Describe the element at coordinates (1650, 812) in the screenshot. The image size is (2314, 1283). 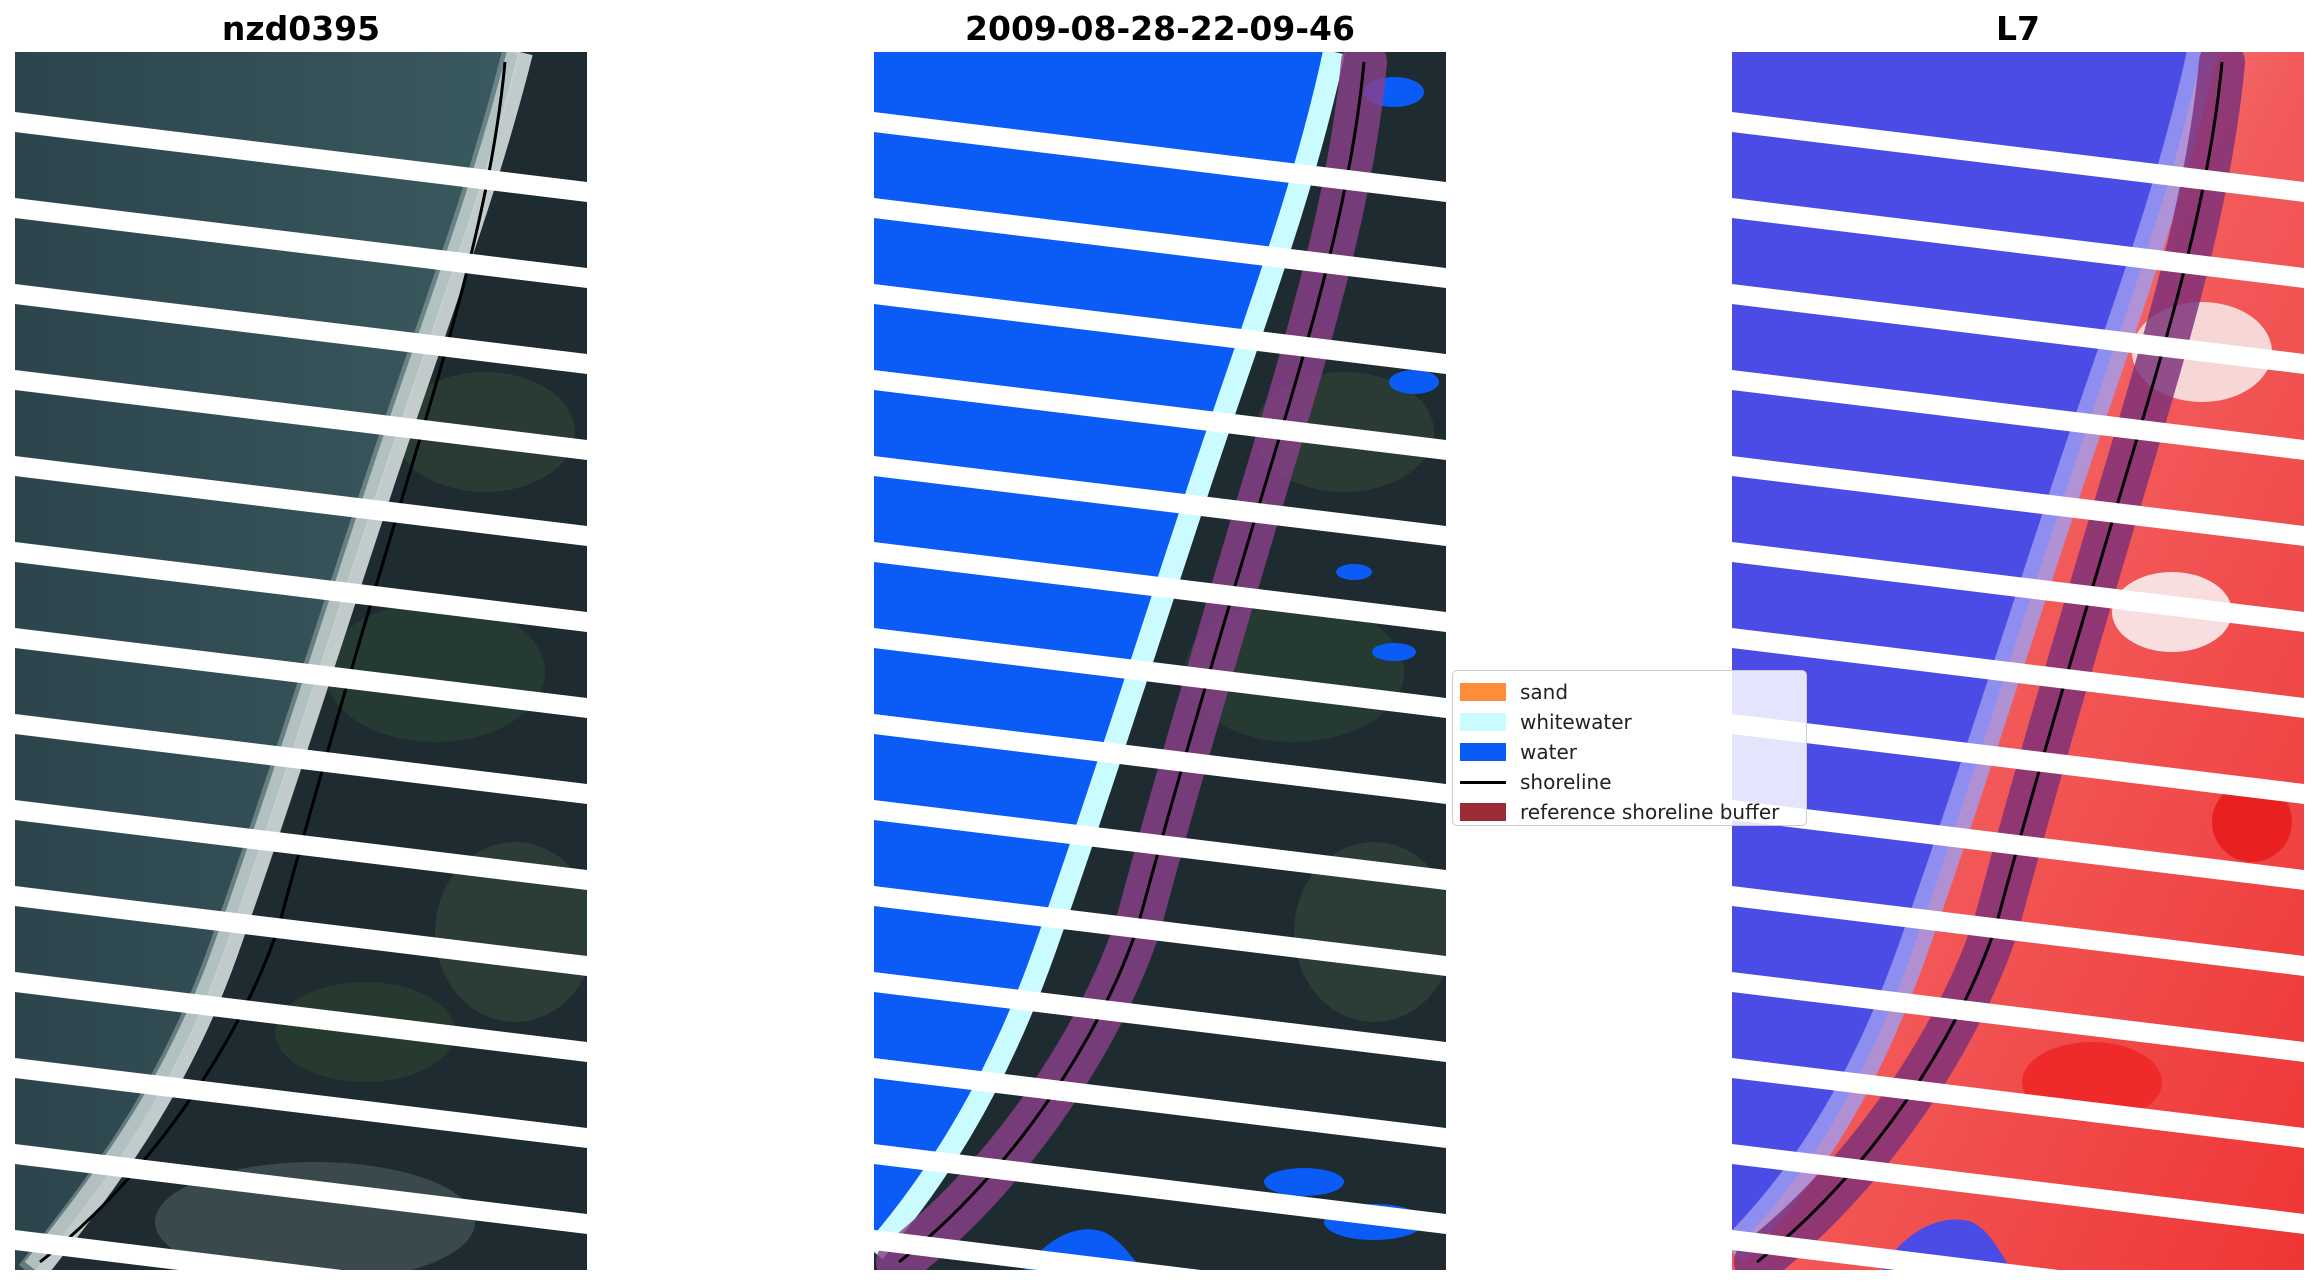
I see `legend-label: reference shoreline buffer` at that location.